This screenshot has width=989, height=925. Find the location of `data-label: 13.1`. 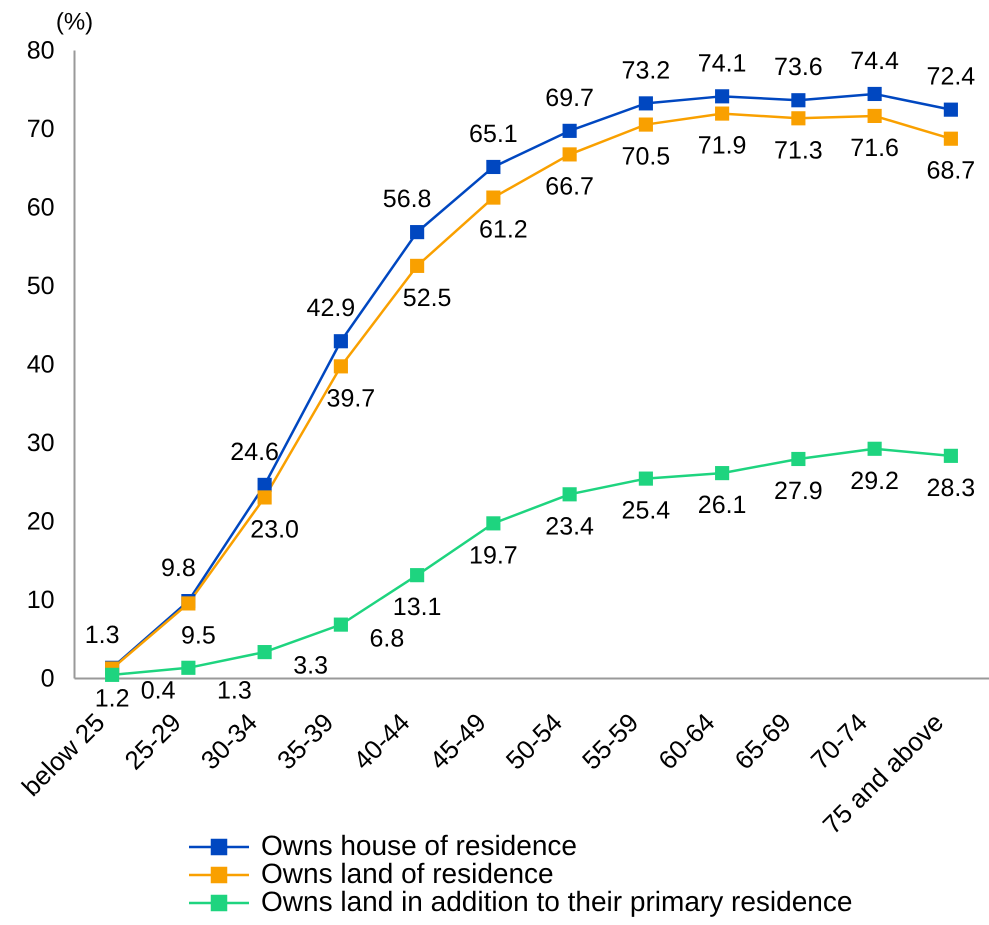

data-label: 13.1 is located at coordinates (417, 607).